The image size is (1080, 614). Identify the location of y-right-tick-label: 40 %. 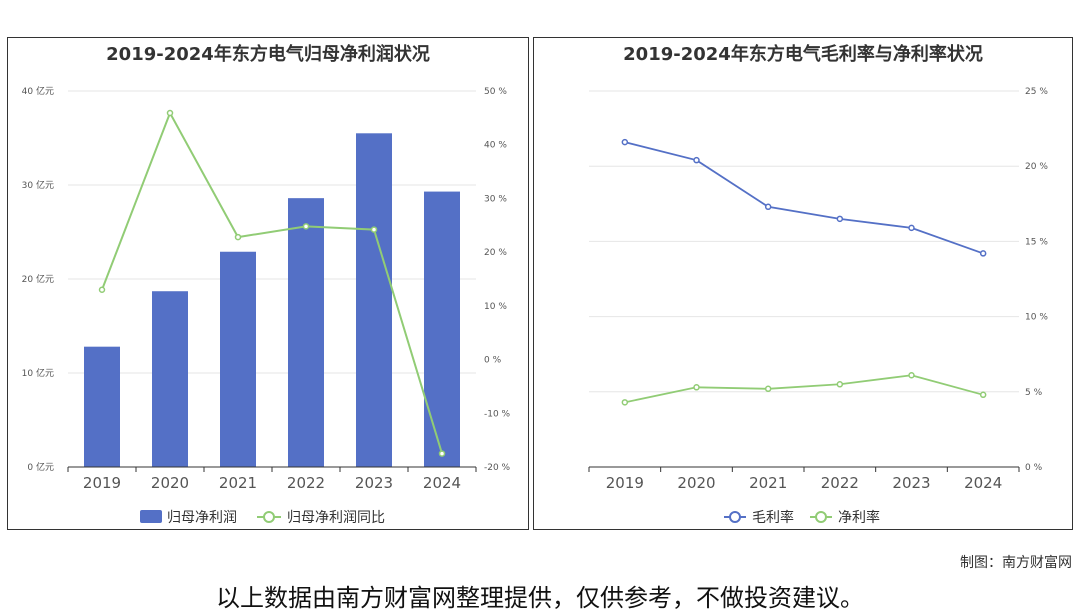
(495, 146).